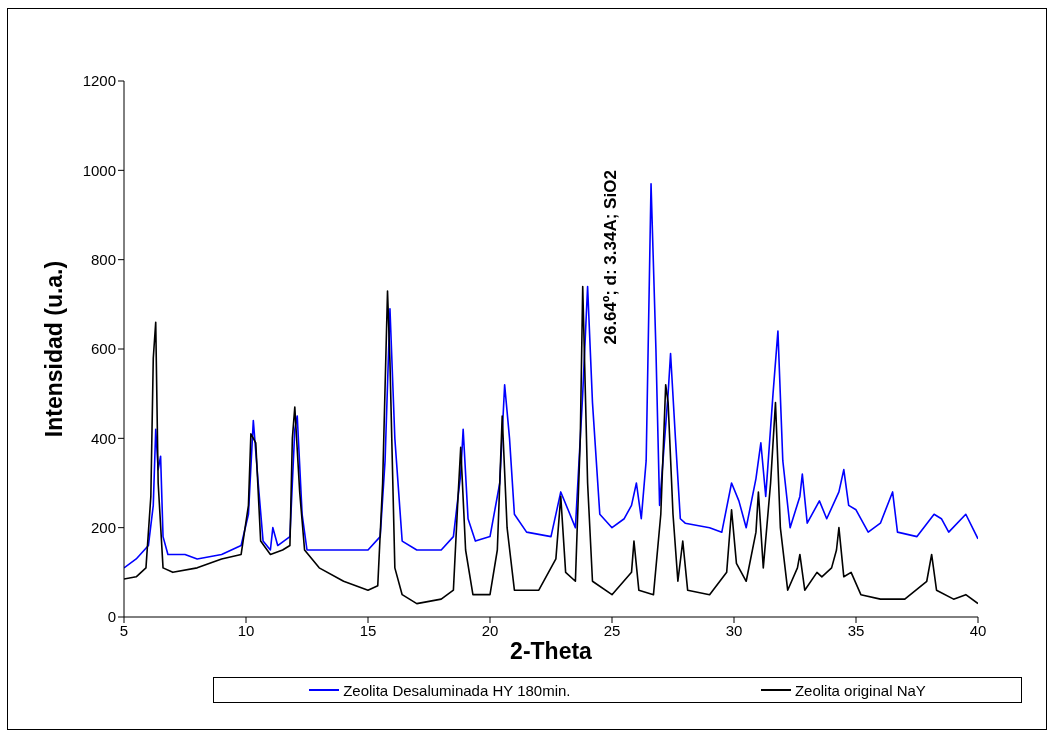  I want to click on x-tick-label: 25, so click(612, 630).